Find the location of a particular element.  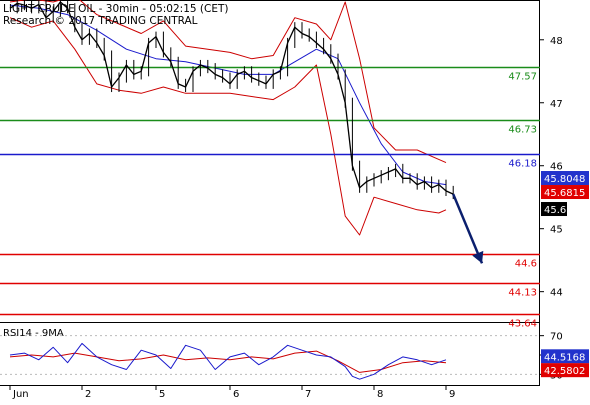

x-tick-label: 2 is located at coordinates (88, 394).